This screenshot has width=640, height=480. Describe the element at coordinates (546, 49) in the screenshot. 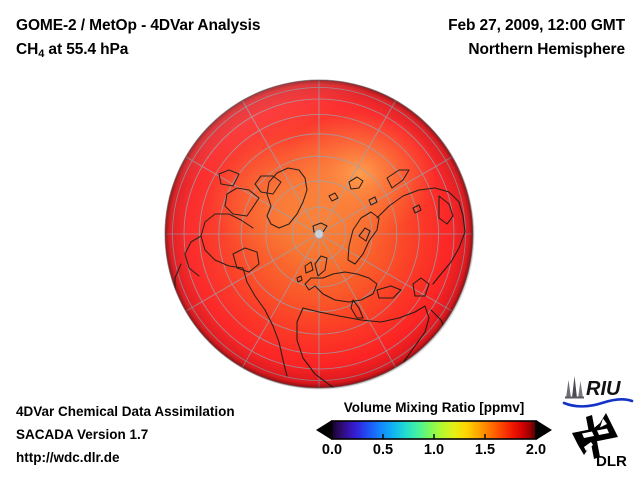

I see `hemisphere-label: Northern Hemisphere` at that location.